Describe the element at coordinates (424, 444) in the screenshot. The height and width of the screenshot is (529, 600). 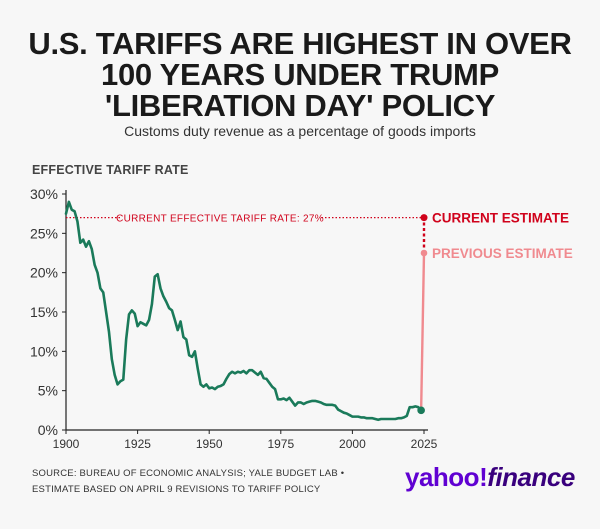
I see `x-tick-label: 2025` at that location.